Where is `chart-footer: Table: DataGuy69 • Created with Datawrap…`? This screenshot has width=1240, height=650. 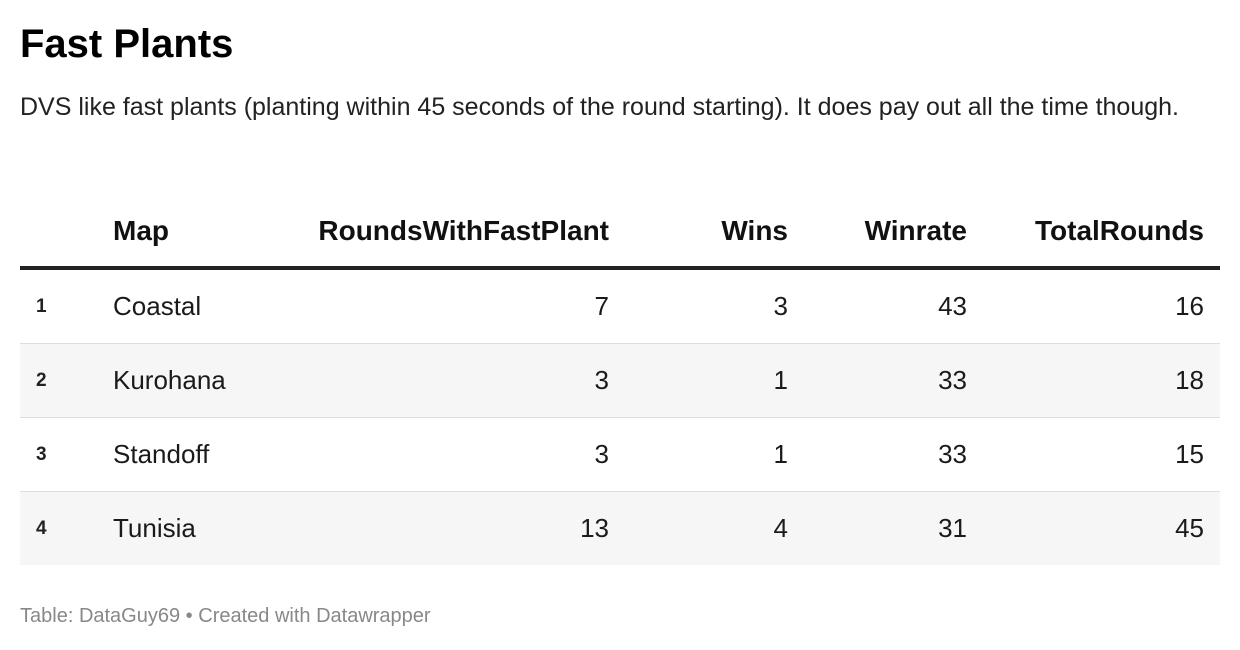
chart-footer: Table: DataGuy69 • Created with Datawrap… is located at coordinates (225, 616).